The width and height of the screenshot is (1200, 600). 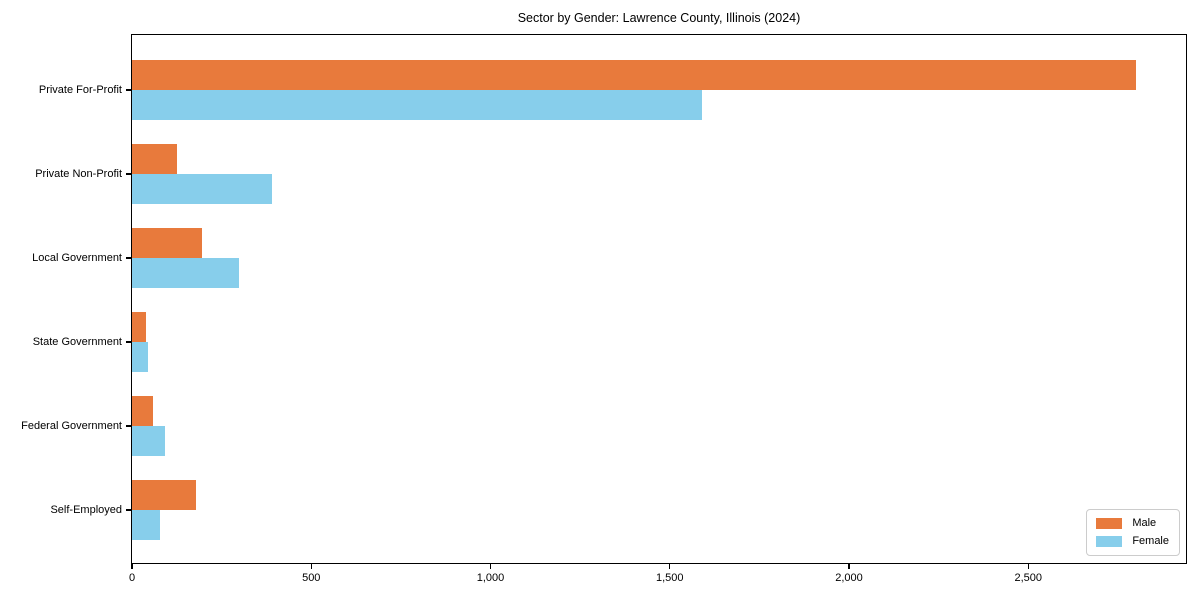 I want to click on y-tick-label-federal-government: Federal Government, so click(x=71, y=426).